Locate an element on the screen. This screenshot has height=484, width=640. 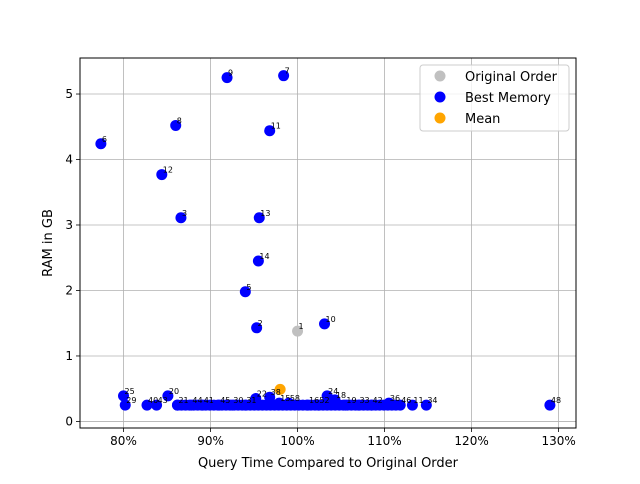
y-tick-label: 3 is located at coordinates (69, 225).